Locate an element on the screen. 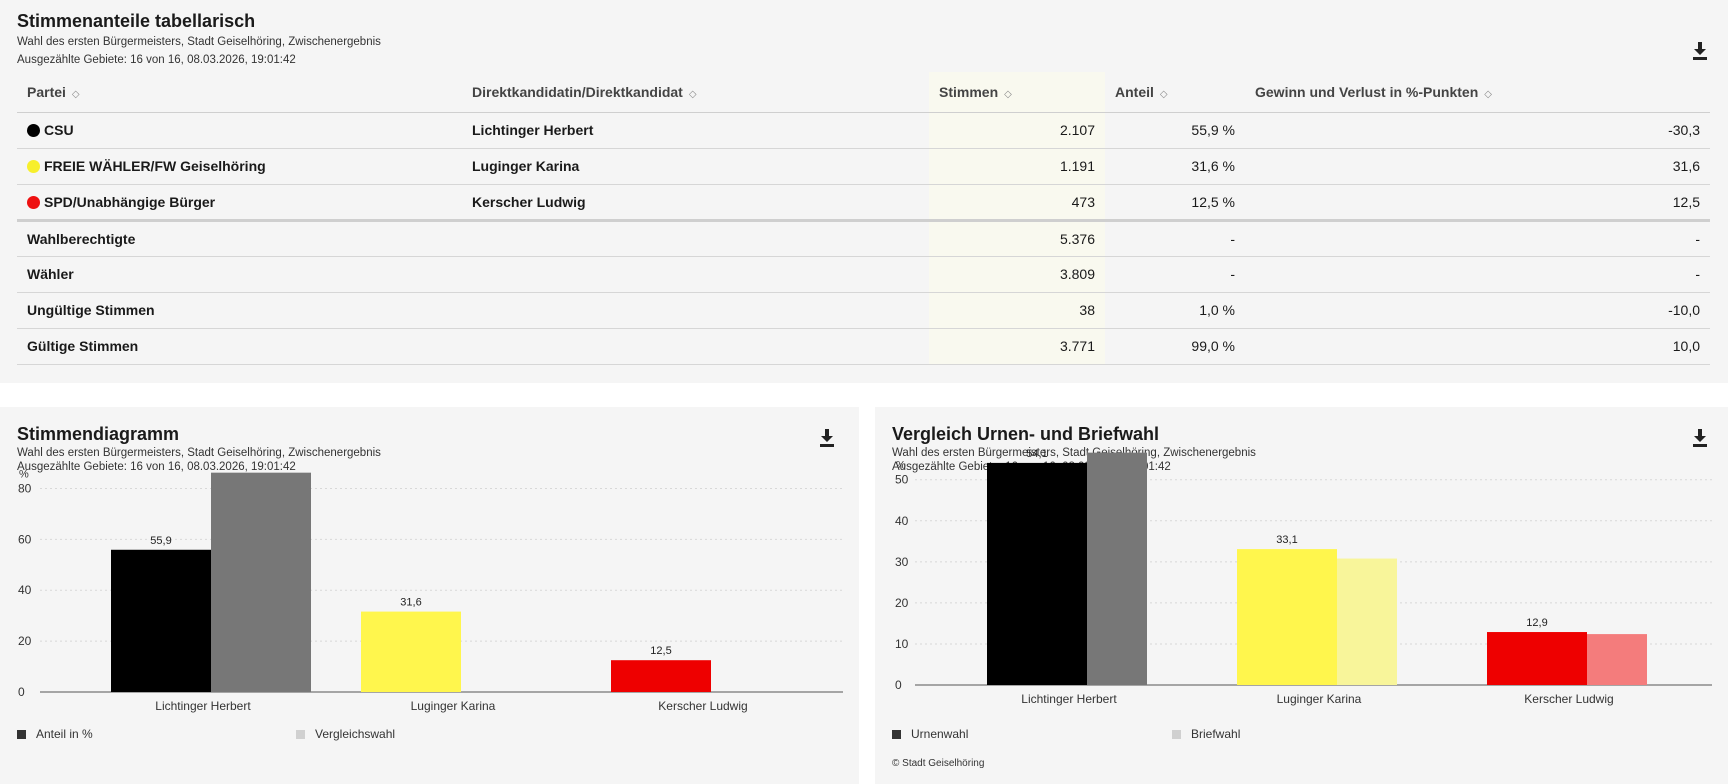 The image size is (1728, 784). data-label: 31,6 is located at coordinates (410, 603).